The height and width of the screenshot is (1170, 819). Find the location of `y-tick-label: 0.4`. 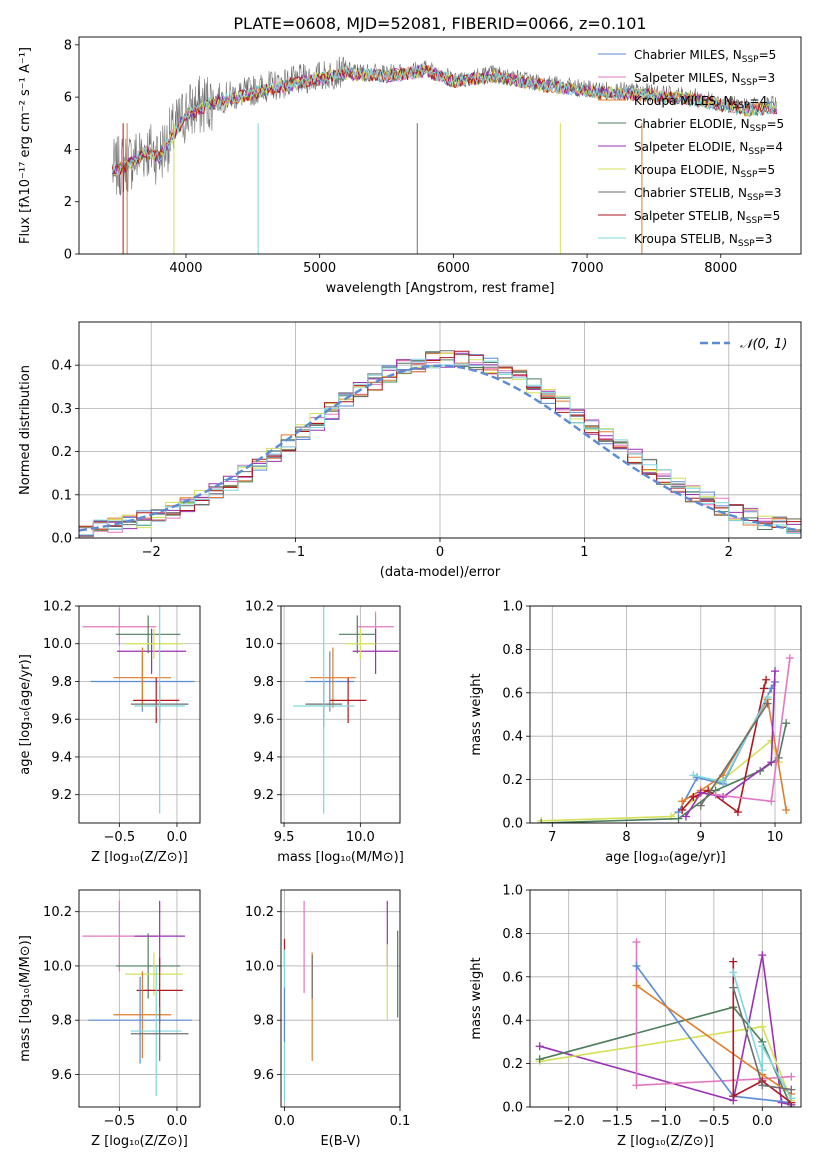

y-tick-label: 0.4 is located at coordinates (512, 1021).